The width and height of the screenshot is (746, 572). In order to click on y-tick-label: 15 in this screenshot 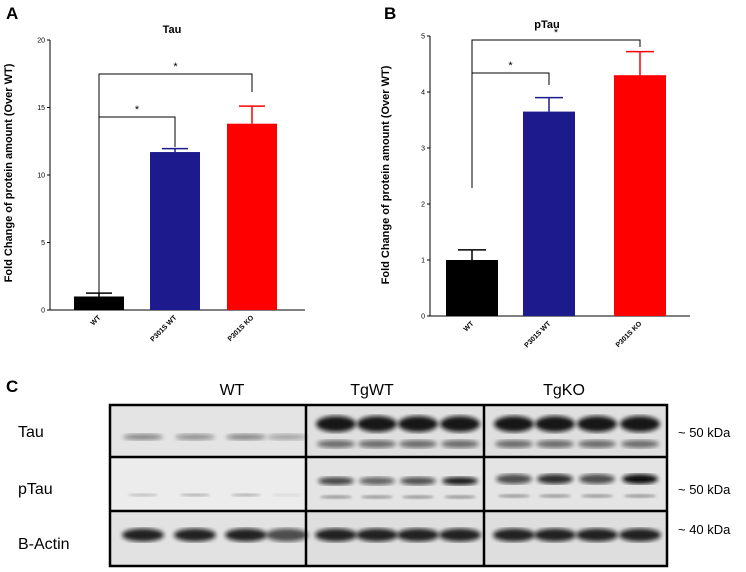, I will do `click(41, 108)`.